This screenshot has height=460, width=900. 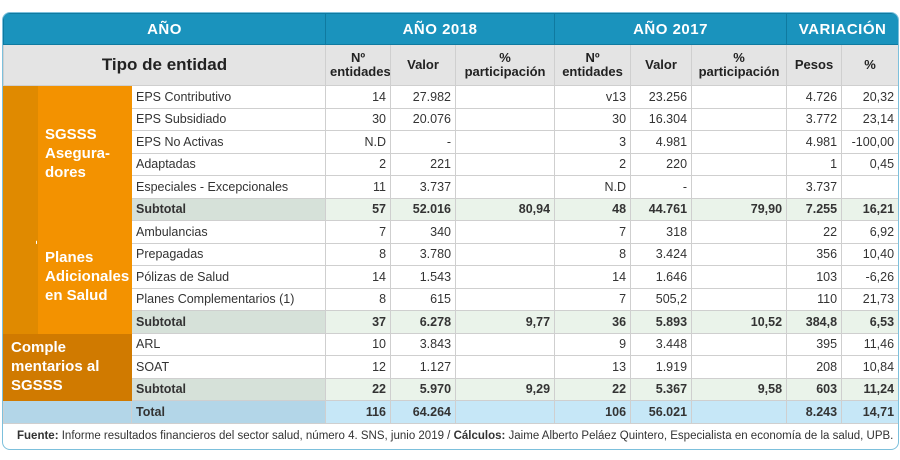 I want to click on entity-name-cell: Pólizas de Salud, so click(x=228, y=277).